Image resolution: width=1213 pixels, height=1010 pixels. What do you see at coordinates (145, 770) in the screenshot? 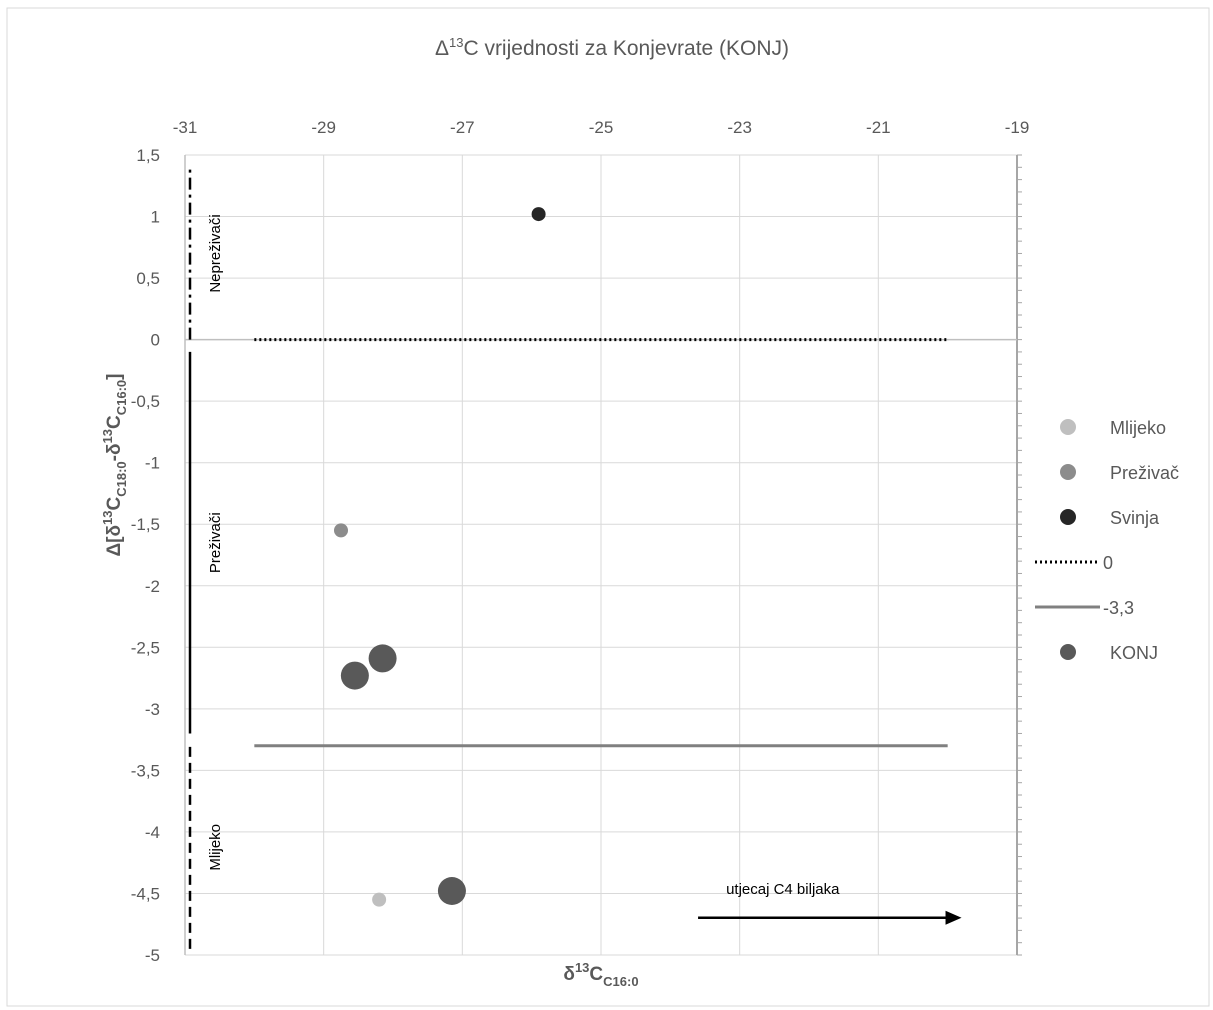
I see `y-tick-label: -3,5` at bounding box center [145, 770].